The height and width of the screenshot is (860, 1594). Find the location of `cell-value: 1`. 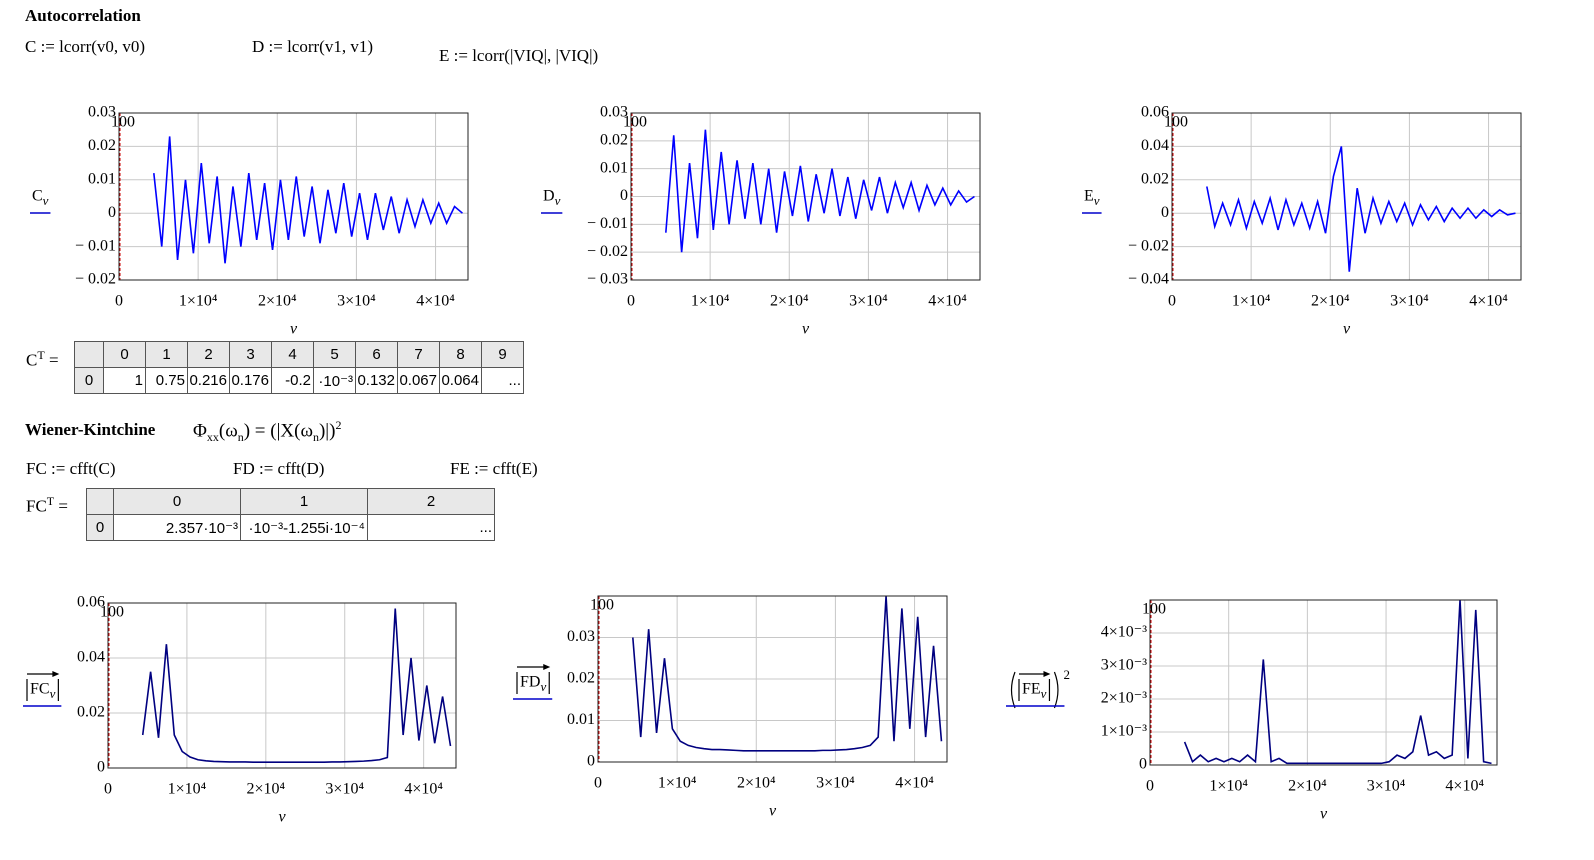

cell-value: 1 is located at coordinates (138, 380).